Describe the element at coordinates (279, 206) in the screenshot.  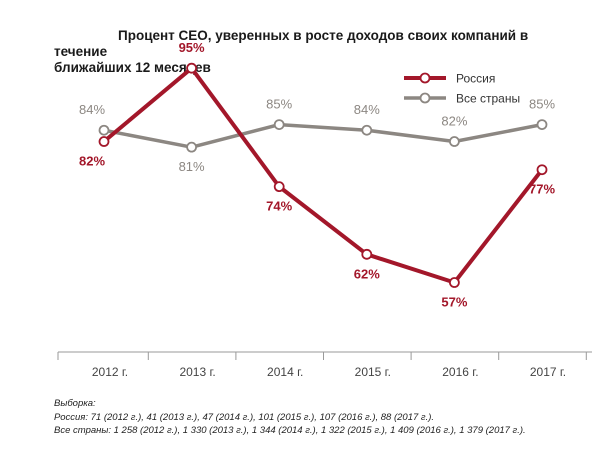
I see `data-label-russia: 74%` at that location.